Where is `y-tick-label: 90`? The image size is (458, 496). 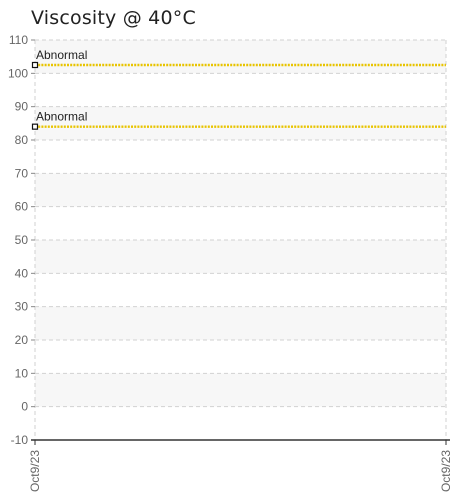
y-tick-label: 90 is located at coordinates (22, 107).